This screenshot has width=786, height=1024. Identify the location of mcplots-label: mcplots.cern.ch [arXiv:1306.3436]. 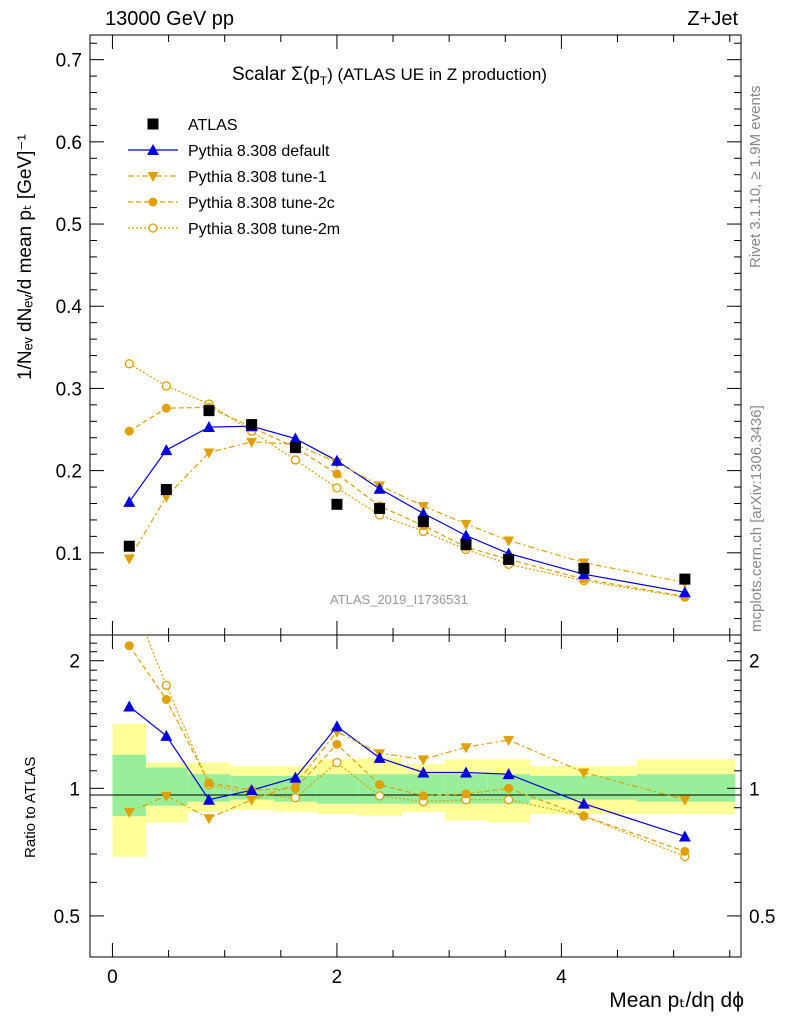
(756, 518).